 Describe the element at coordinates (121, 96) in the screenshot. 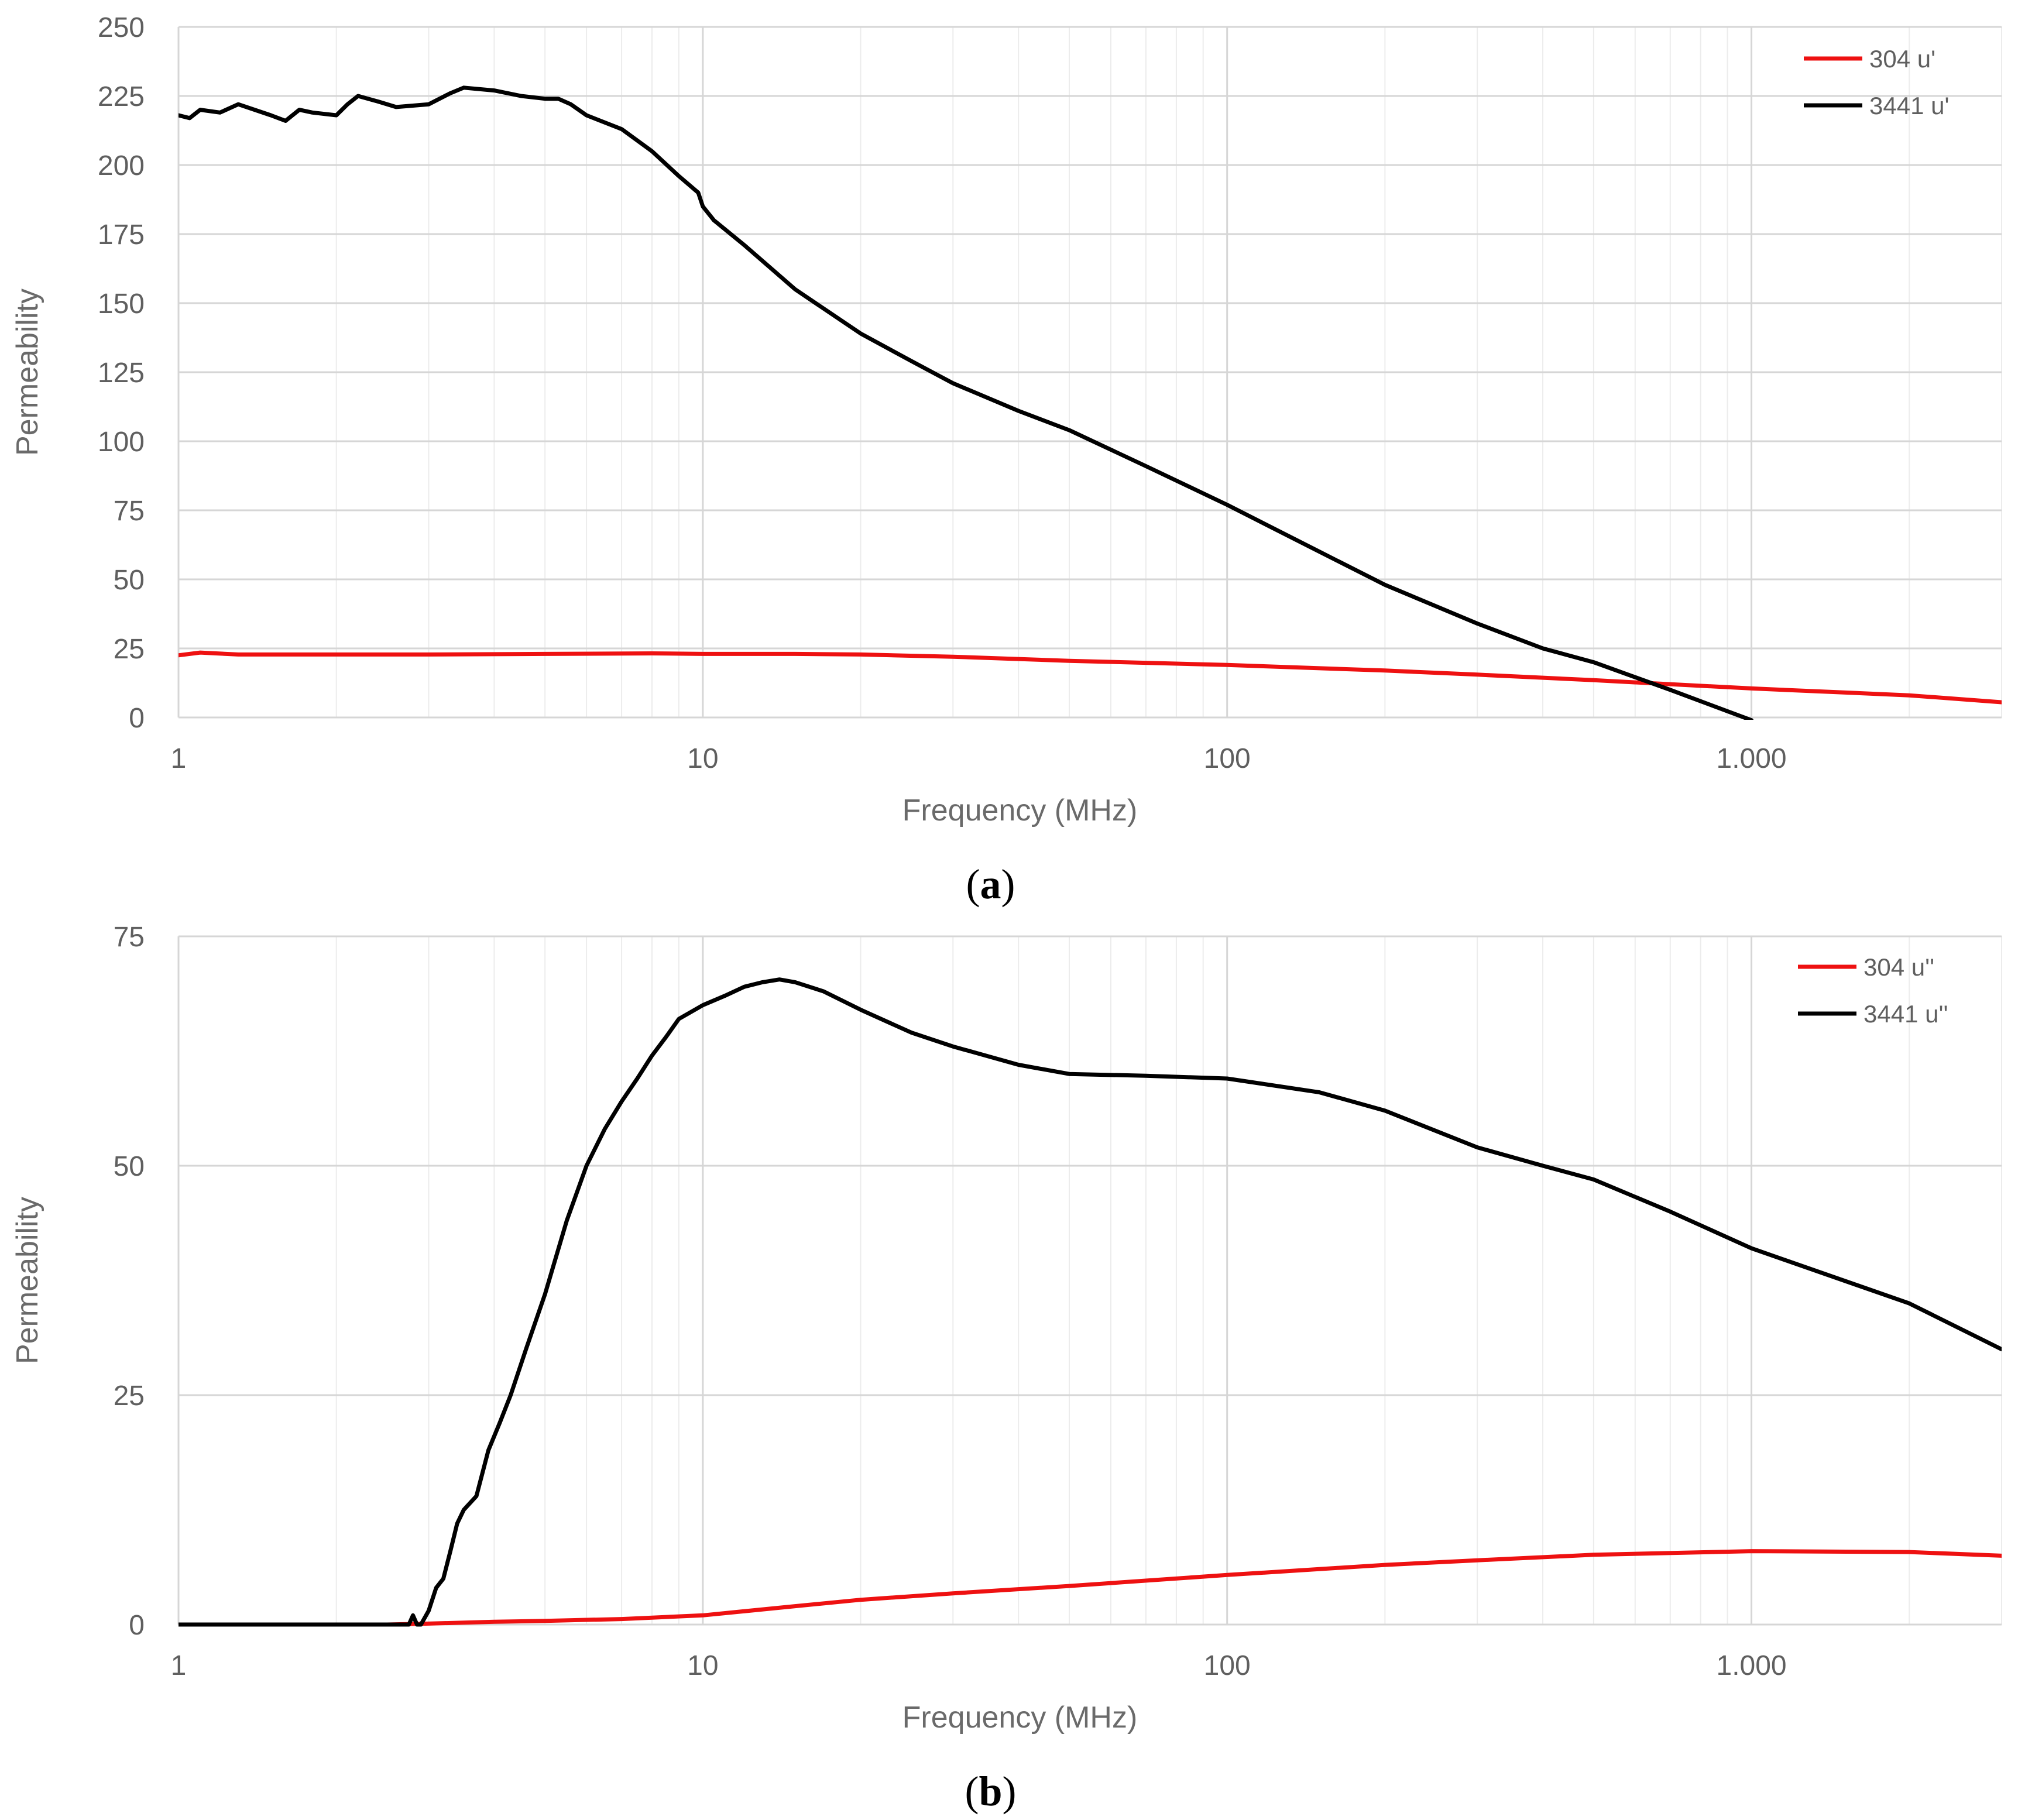

I see `y-tick-label: 225` at that location.